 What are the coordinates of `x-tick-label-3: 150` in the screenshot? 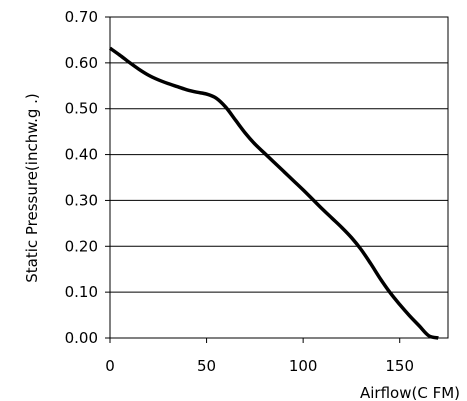 It's located at (399, 366).